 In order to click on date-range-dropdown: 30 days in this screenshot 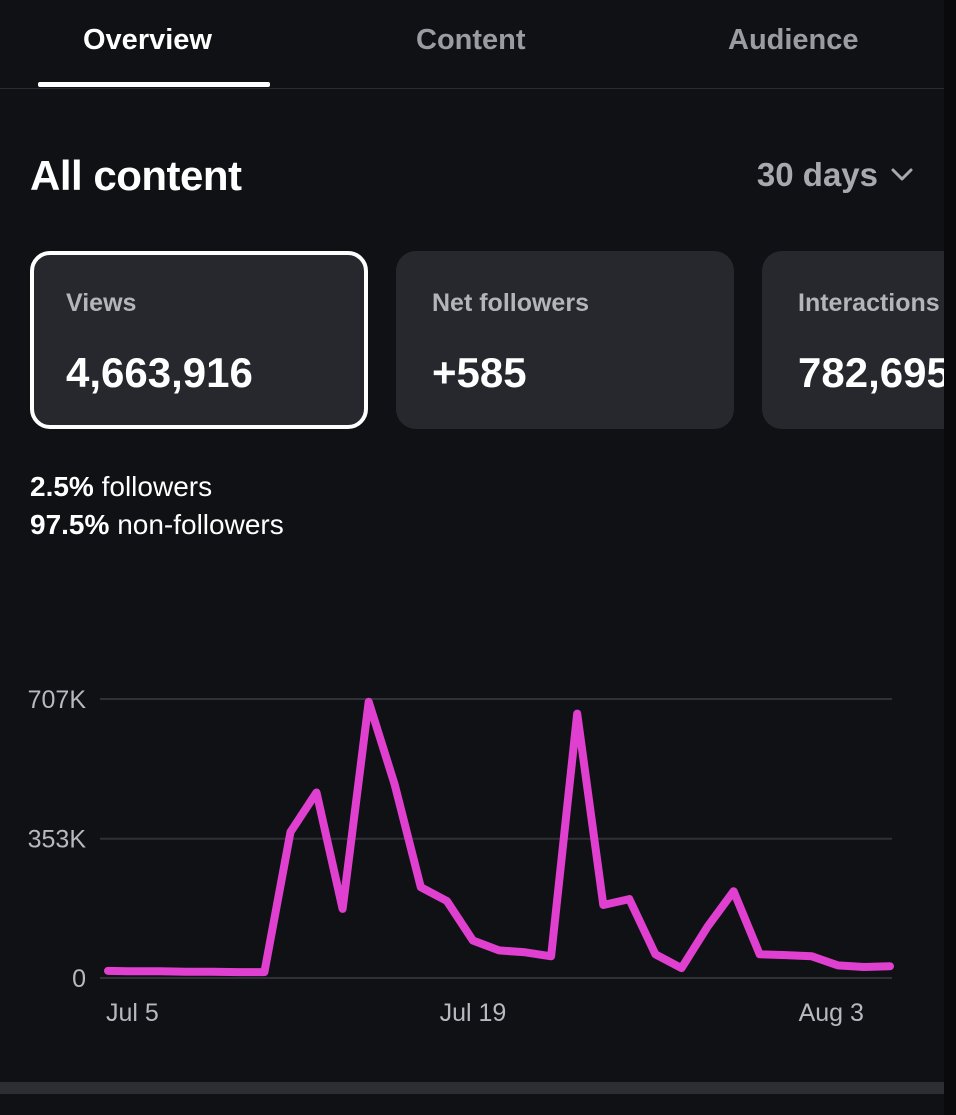, I will do `click(835, 175)`.